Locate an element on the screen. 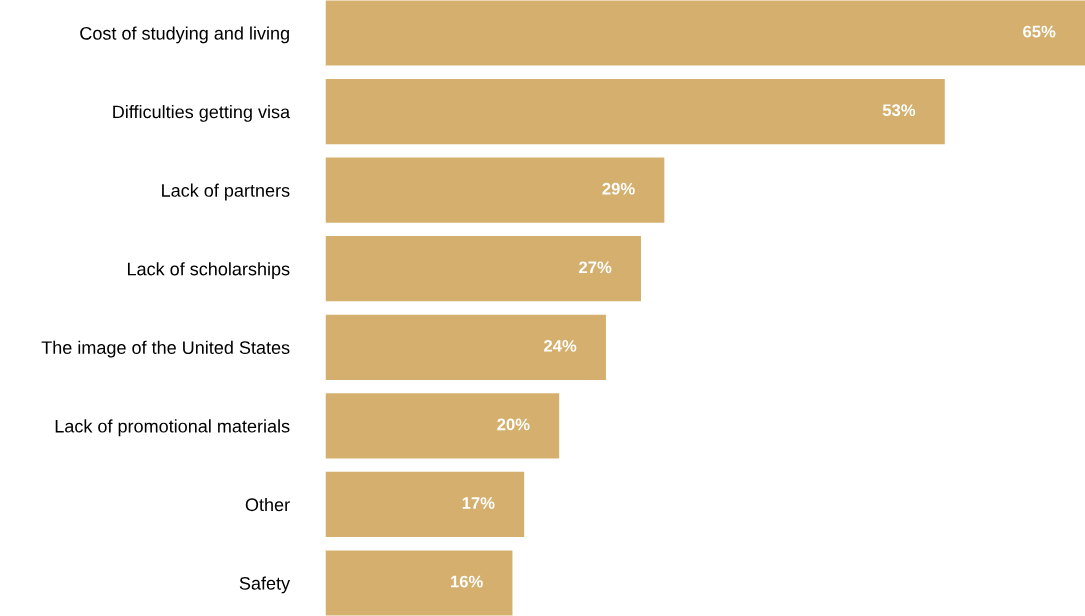 This screenshot has height=616, width=1085. data-label: 20% is located at coordinates (513, 424).